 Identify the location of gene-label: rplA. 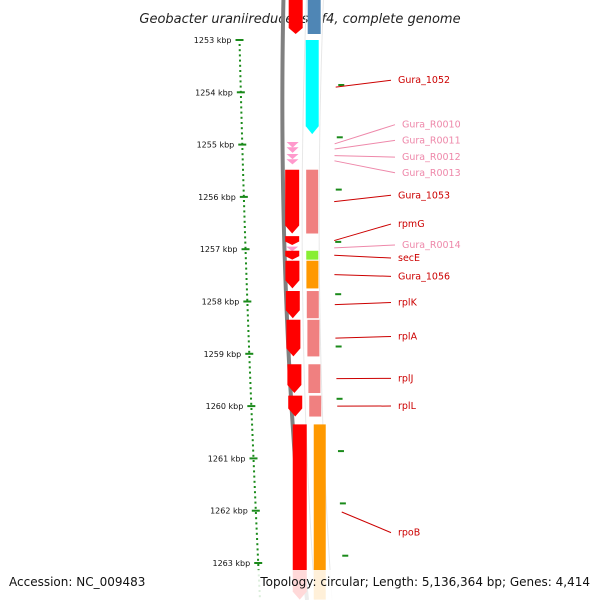
(408, 336).